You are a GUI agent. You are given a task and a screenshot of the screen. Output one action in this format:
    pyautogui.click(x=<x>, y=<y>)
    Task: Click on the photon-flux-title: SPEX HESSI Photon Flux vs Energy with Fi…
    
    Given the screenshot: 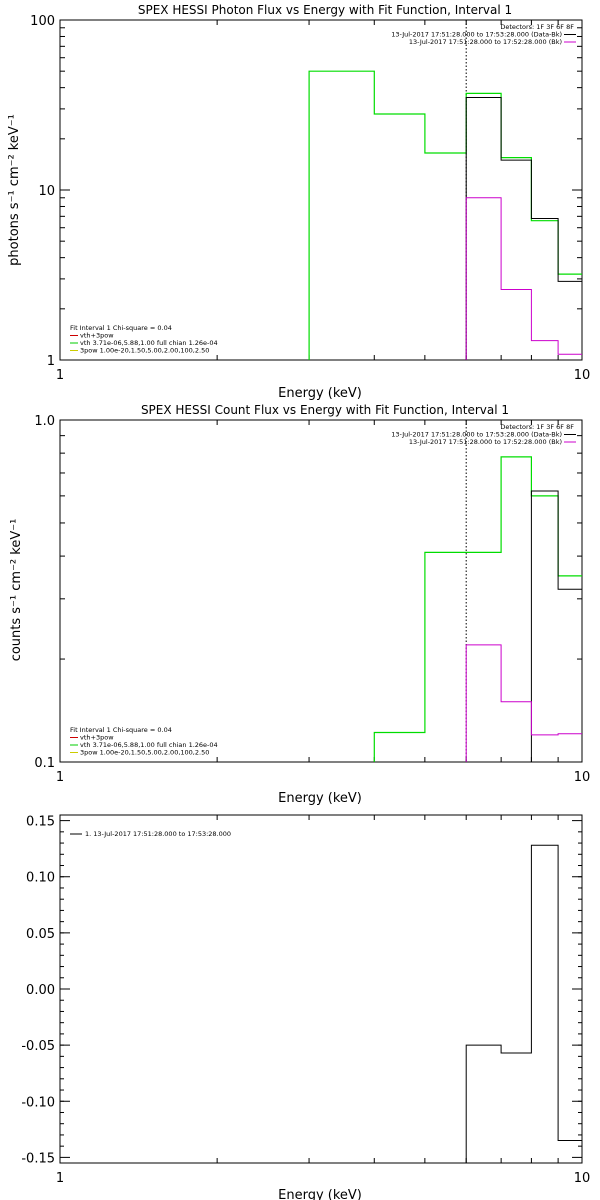 What is the action you would take?
    pyautogui.click(x=325, y=10)
    